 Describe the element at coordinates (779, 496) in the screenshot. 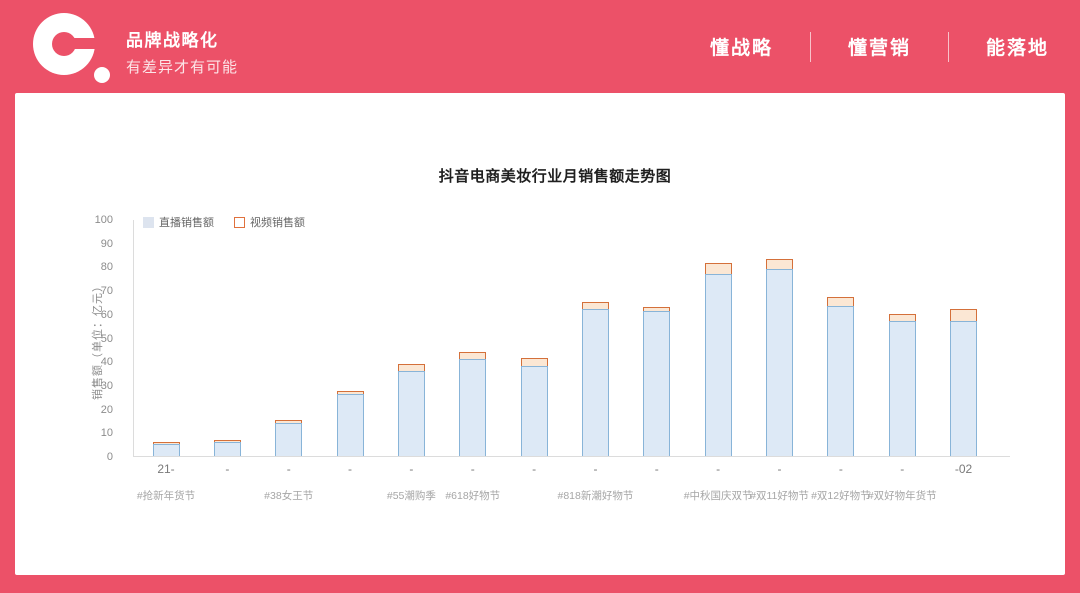

I see `festival-annotation: #双11好物节` at that location.